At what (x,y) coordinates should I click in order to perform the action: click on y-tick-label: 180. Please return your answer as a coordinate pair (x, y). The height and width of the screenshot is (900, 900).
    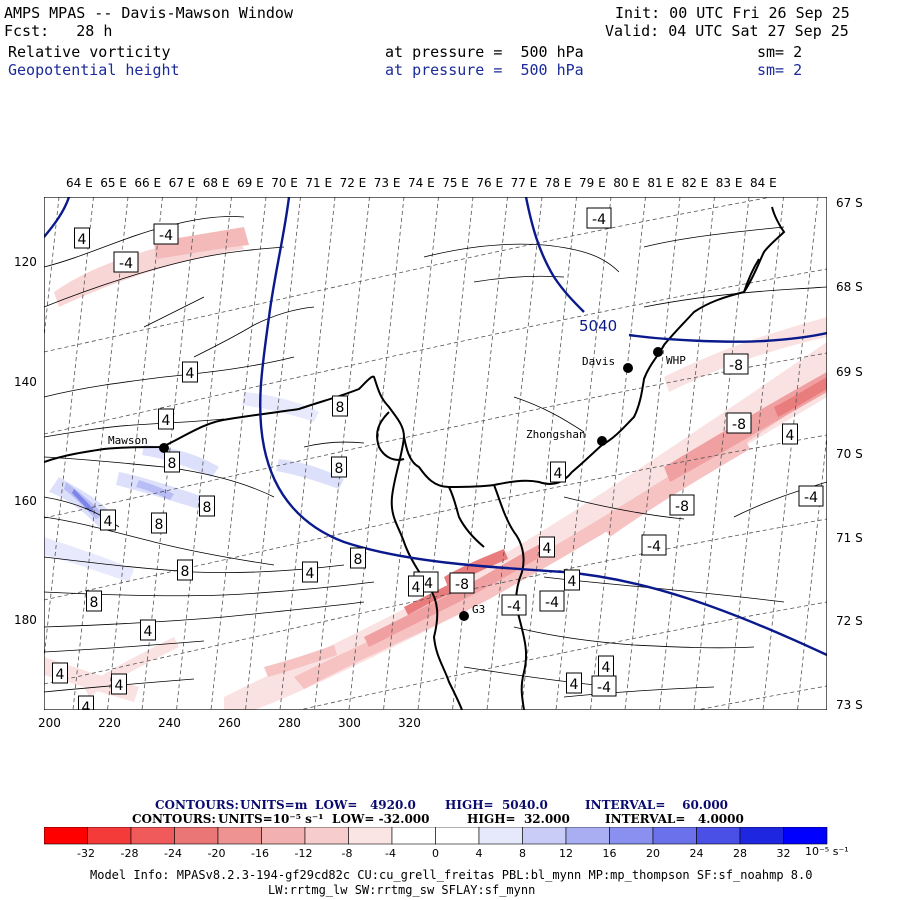
    Looking at the image, I should click on (25, 620).